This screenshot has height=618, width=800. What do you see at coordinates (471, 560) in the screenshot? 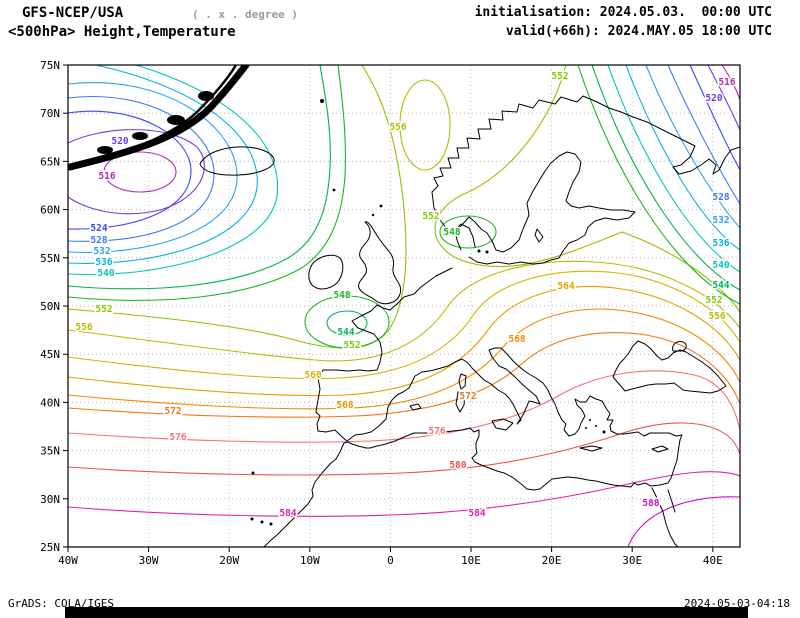
I see `lon-tick-label: 10E` at bounding box center [471, 560].